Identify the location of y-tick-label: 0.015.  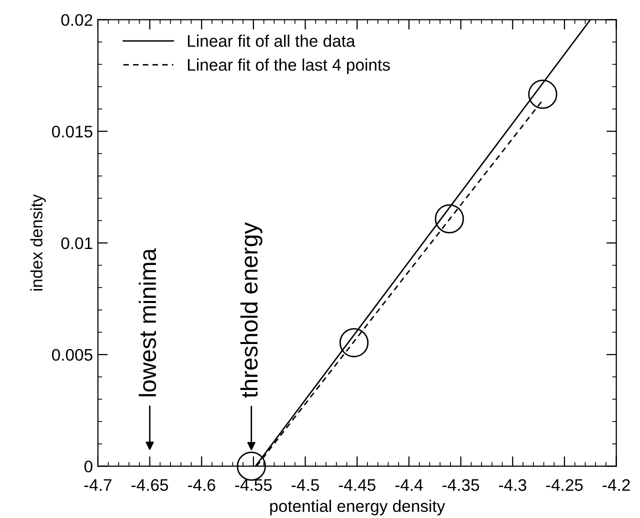
(72, 132).